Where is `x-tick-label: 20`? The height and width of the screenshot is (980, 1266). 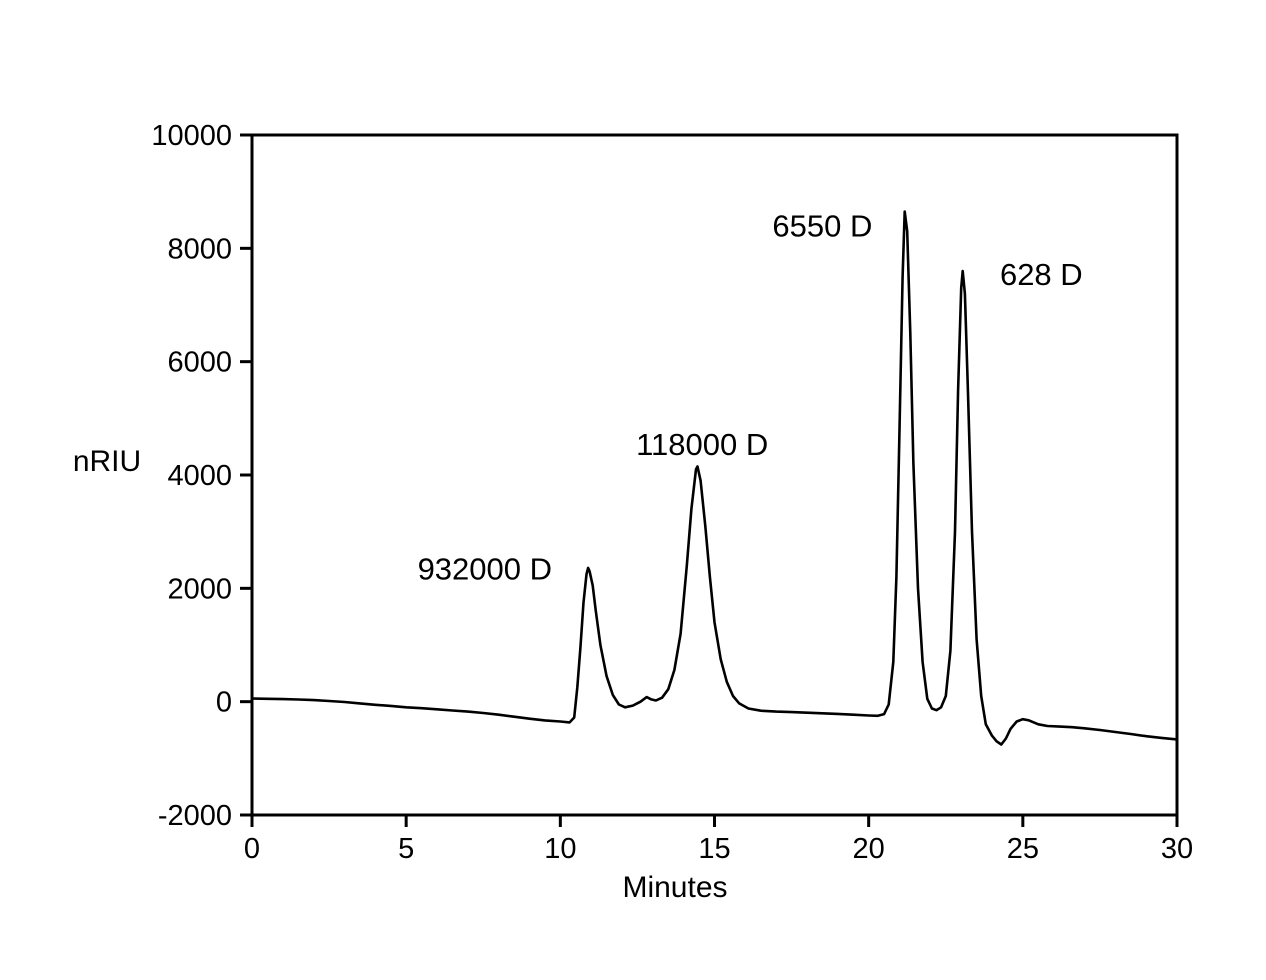
x-tick-label: 20 is located at coordinates (869, 849).